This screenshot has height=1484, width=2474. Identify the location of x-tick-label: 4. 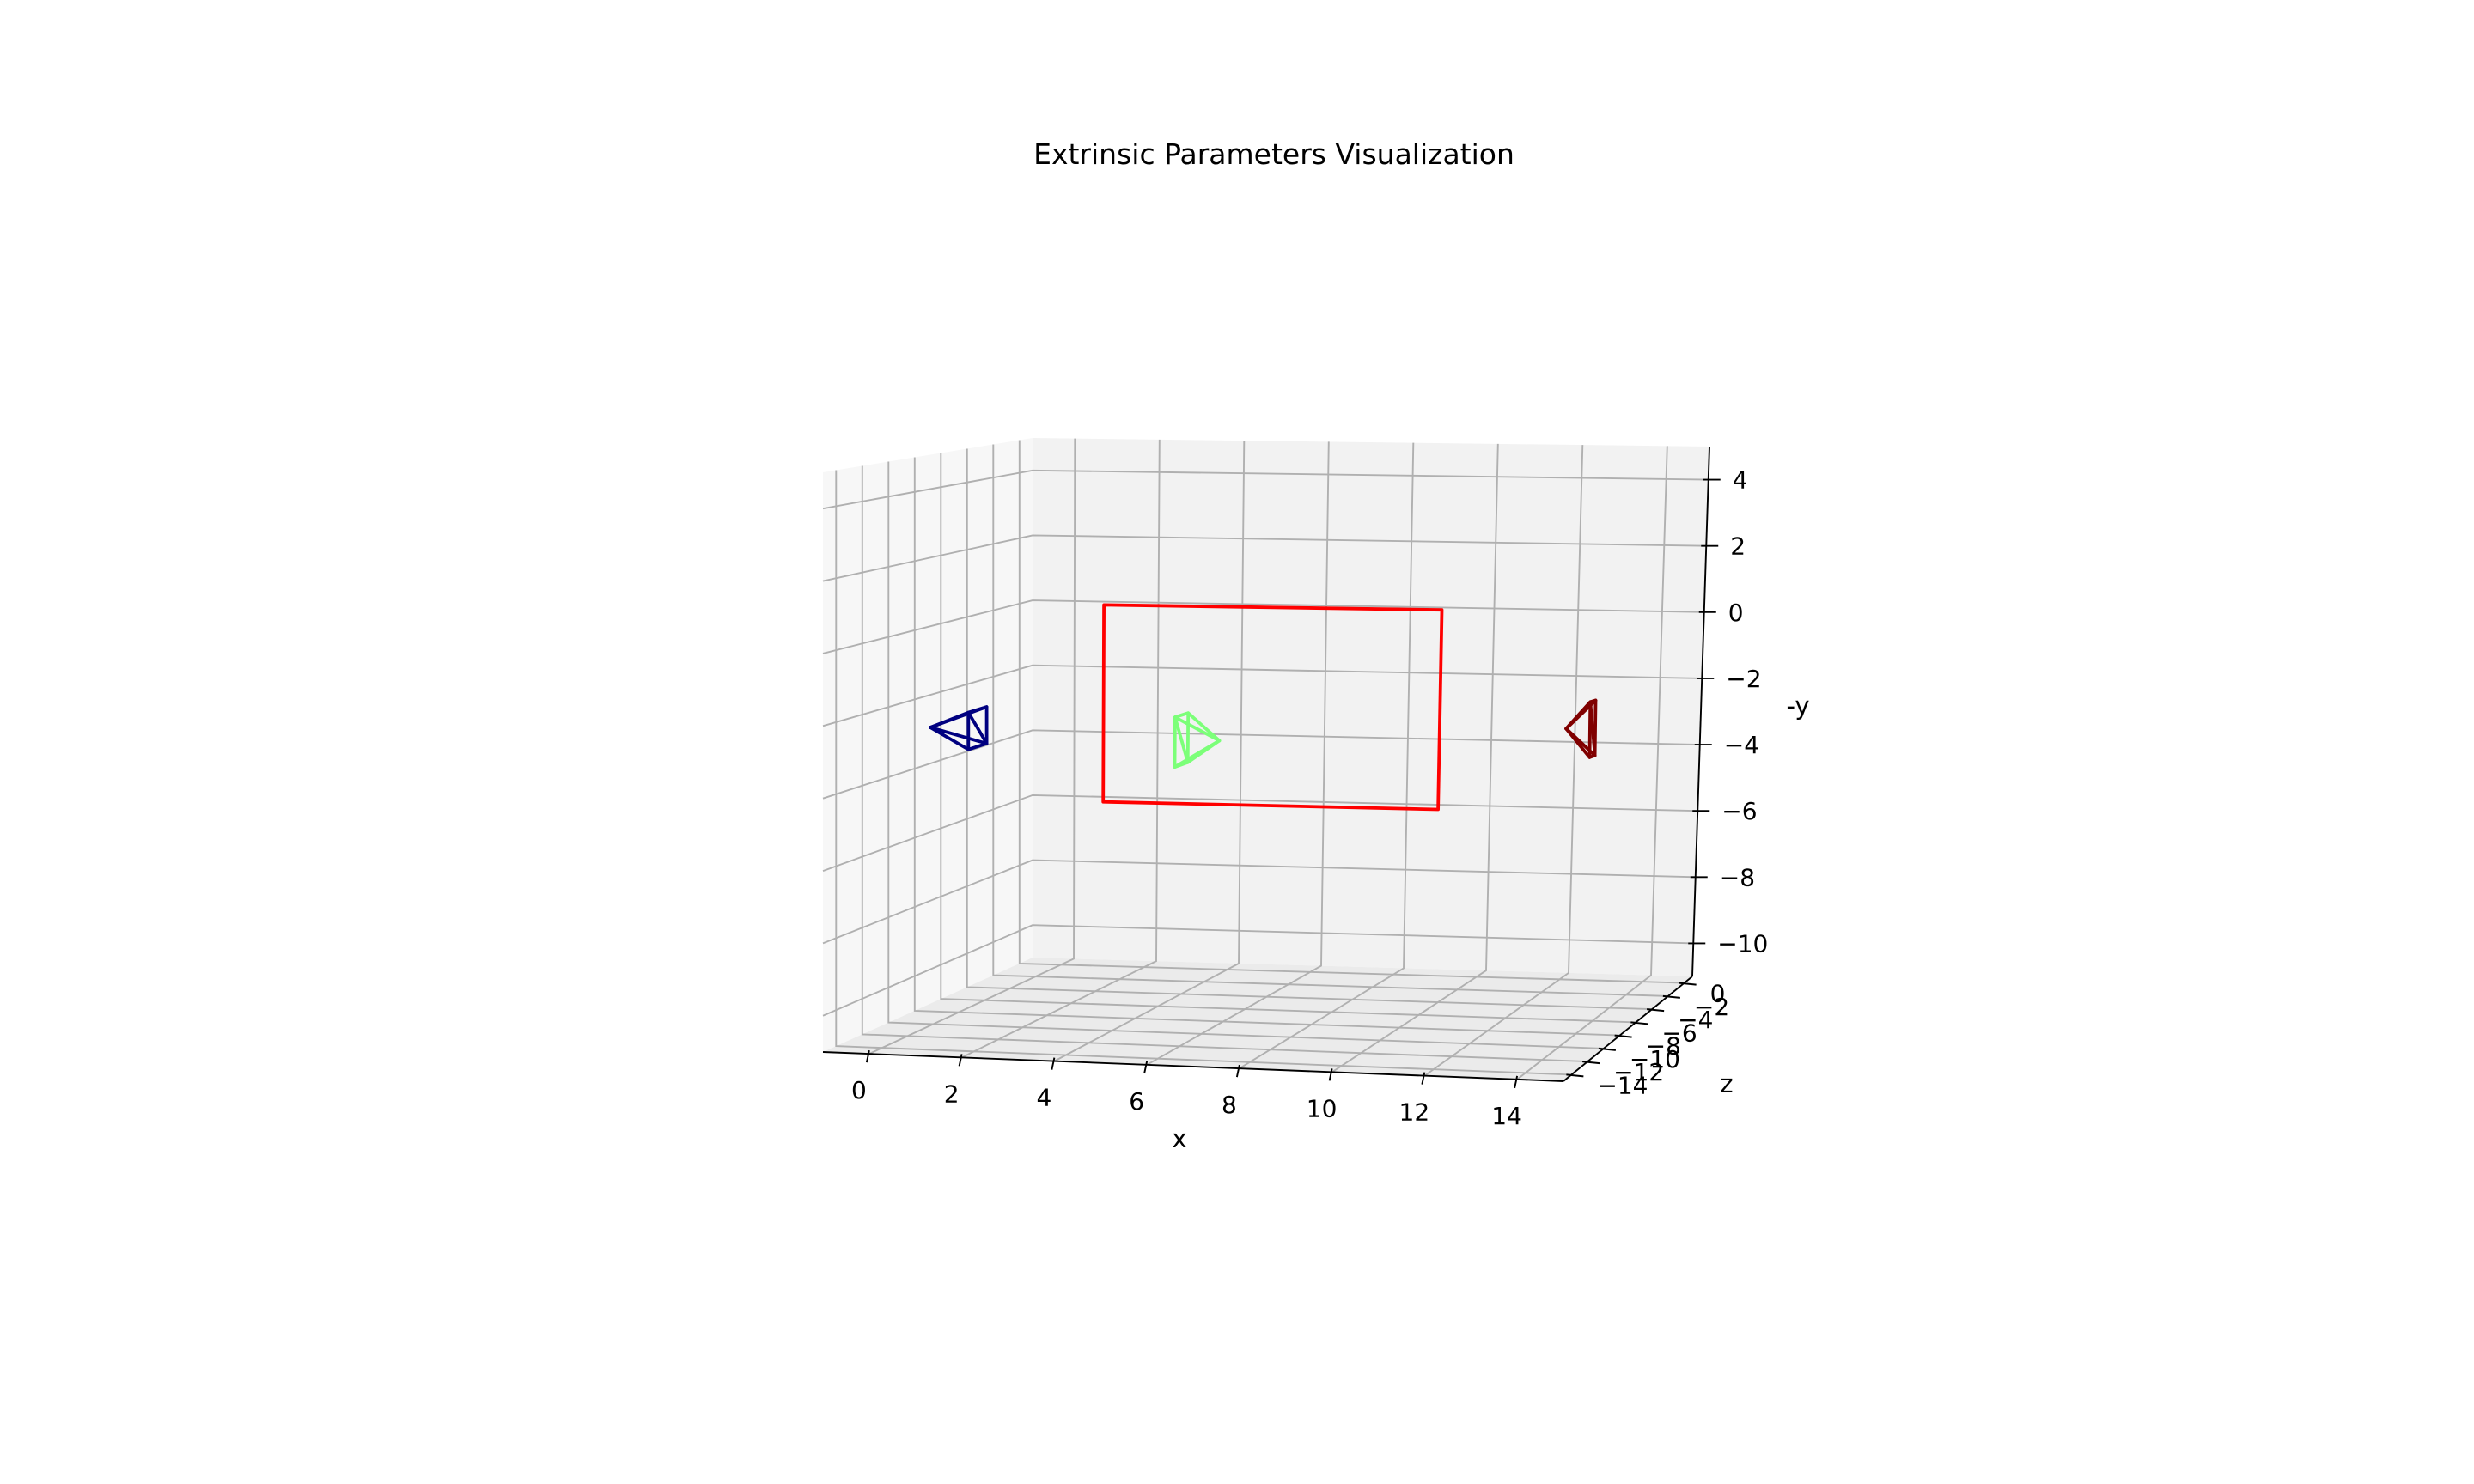
(1043, 1098).